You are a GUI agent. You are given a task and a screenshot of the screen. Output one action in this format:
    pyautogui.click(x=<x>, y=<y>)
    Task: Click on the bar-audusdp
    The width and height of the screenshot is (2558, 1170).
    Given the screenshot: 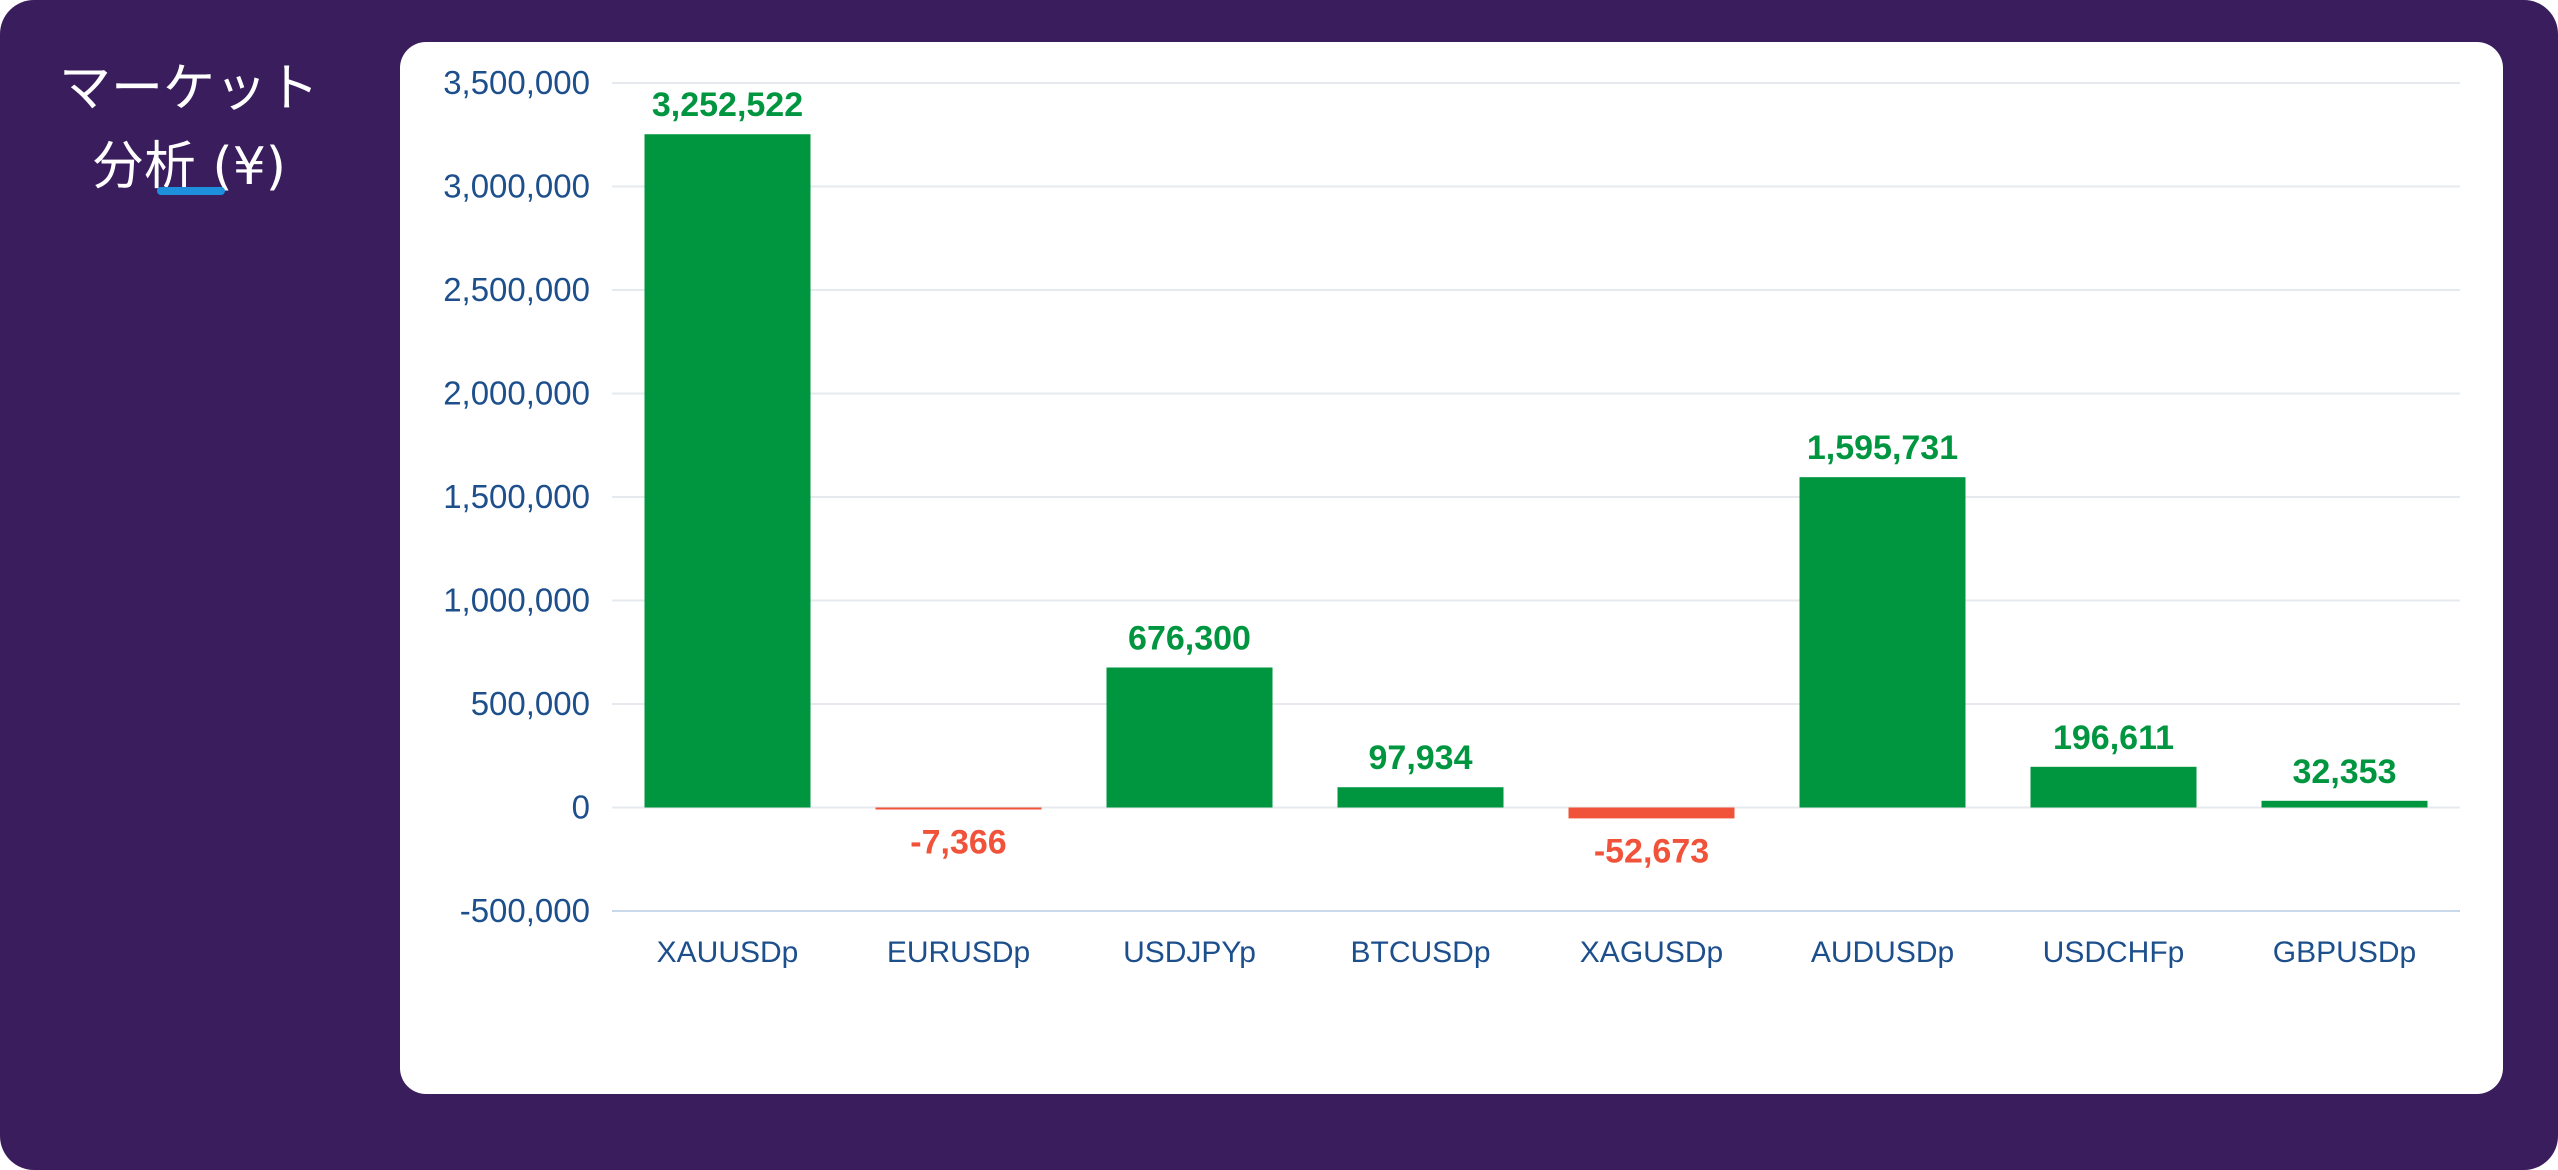 What is the action you would take?
    pyautogui.click(x=1882, y=642)
    